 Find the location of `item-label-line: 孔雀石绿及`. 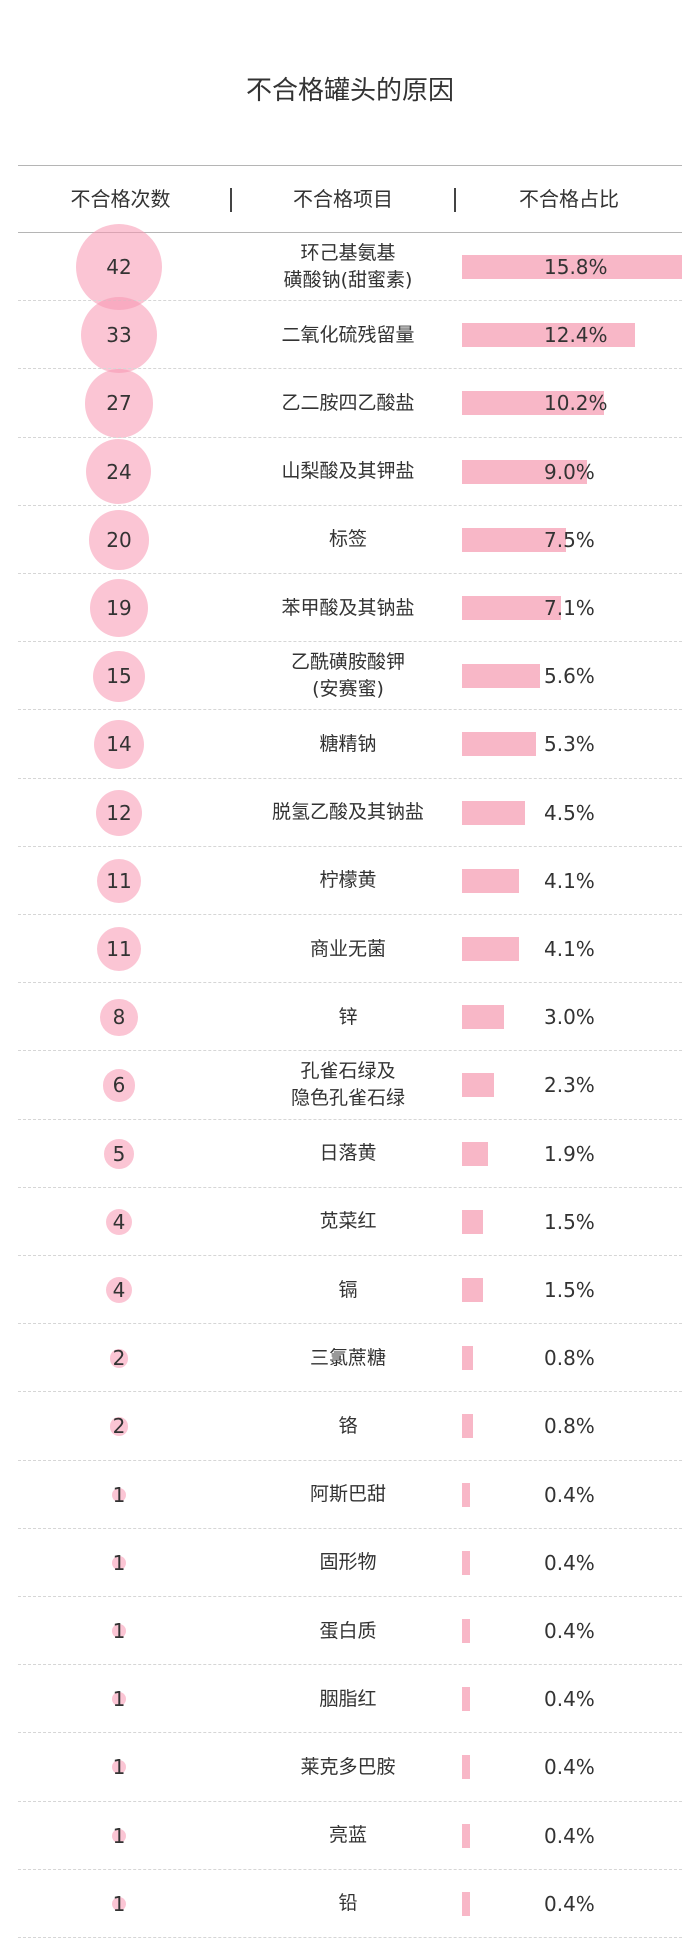

item-label-line: 孔雀石绿及 is located at coordinates (348, 1071).